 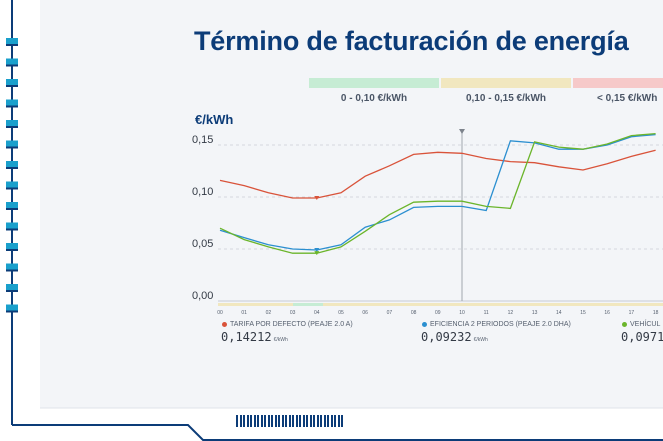 What do you see at coordinates (645, 324) in the screenshot?
I see `legend-label-vehiculo: VEHÍCUL` at bounding box center [645, 324].